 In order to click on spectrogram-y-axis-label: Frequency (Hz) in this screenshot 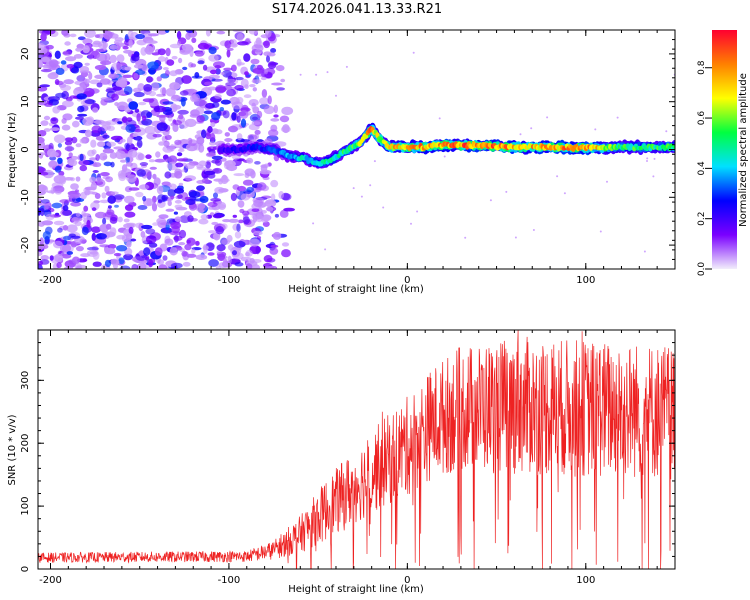, I will do `click(12, 150)`.